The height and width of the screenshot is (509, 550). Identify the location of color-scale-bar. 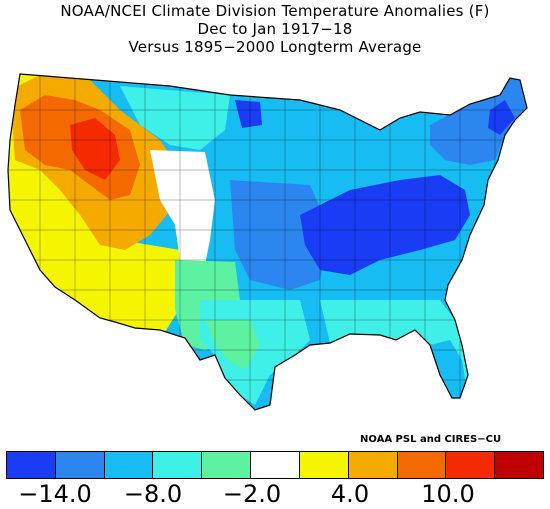
(275, 465).